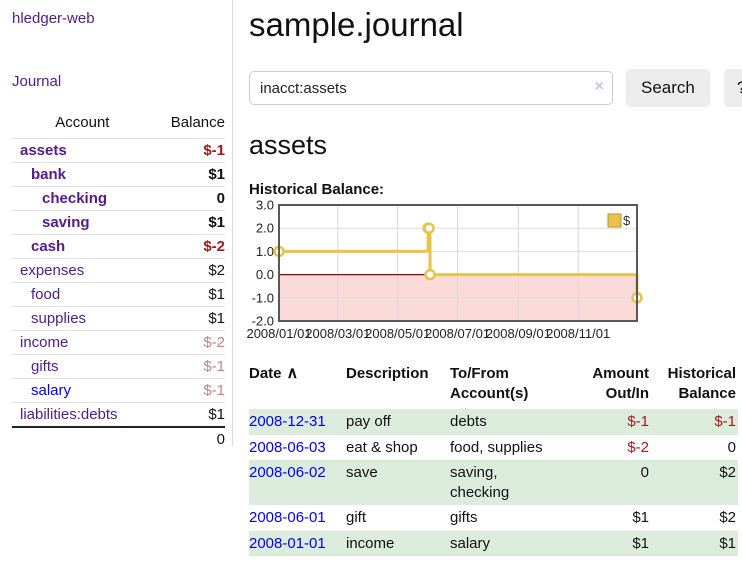 This screenshot has width=742, height=582. I want to click on account-row: income $-2, so click(118, 342).